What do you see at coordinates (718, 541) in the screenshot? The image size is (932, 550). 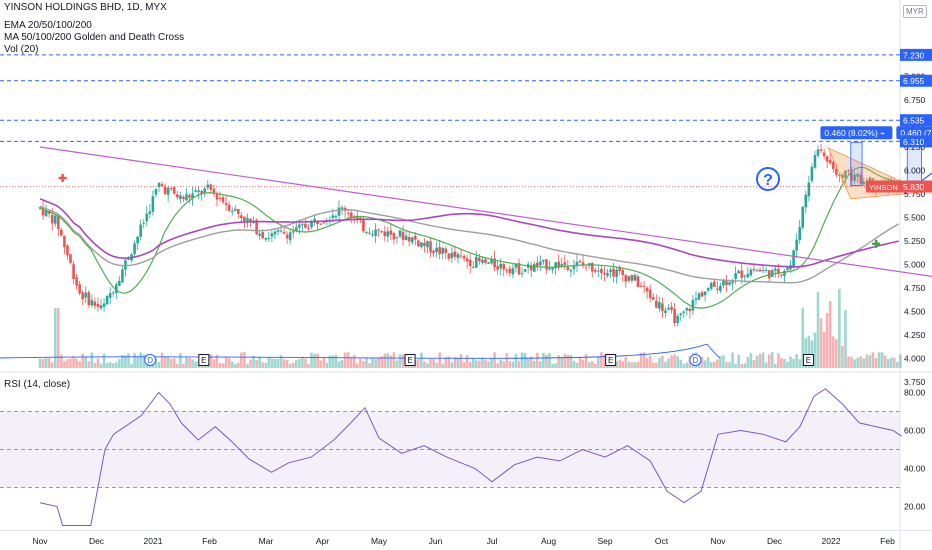 I see `time-tick-label: Nov` at bounding box center [718, 541].